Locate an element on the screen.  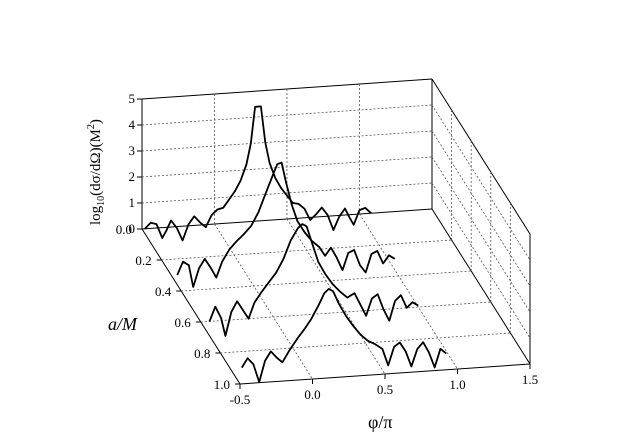
phi-tick-label: 0.0 is located at coordinates (312, 394).